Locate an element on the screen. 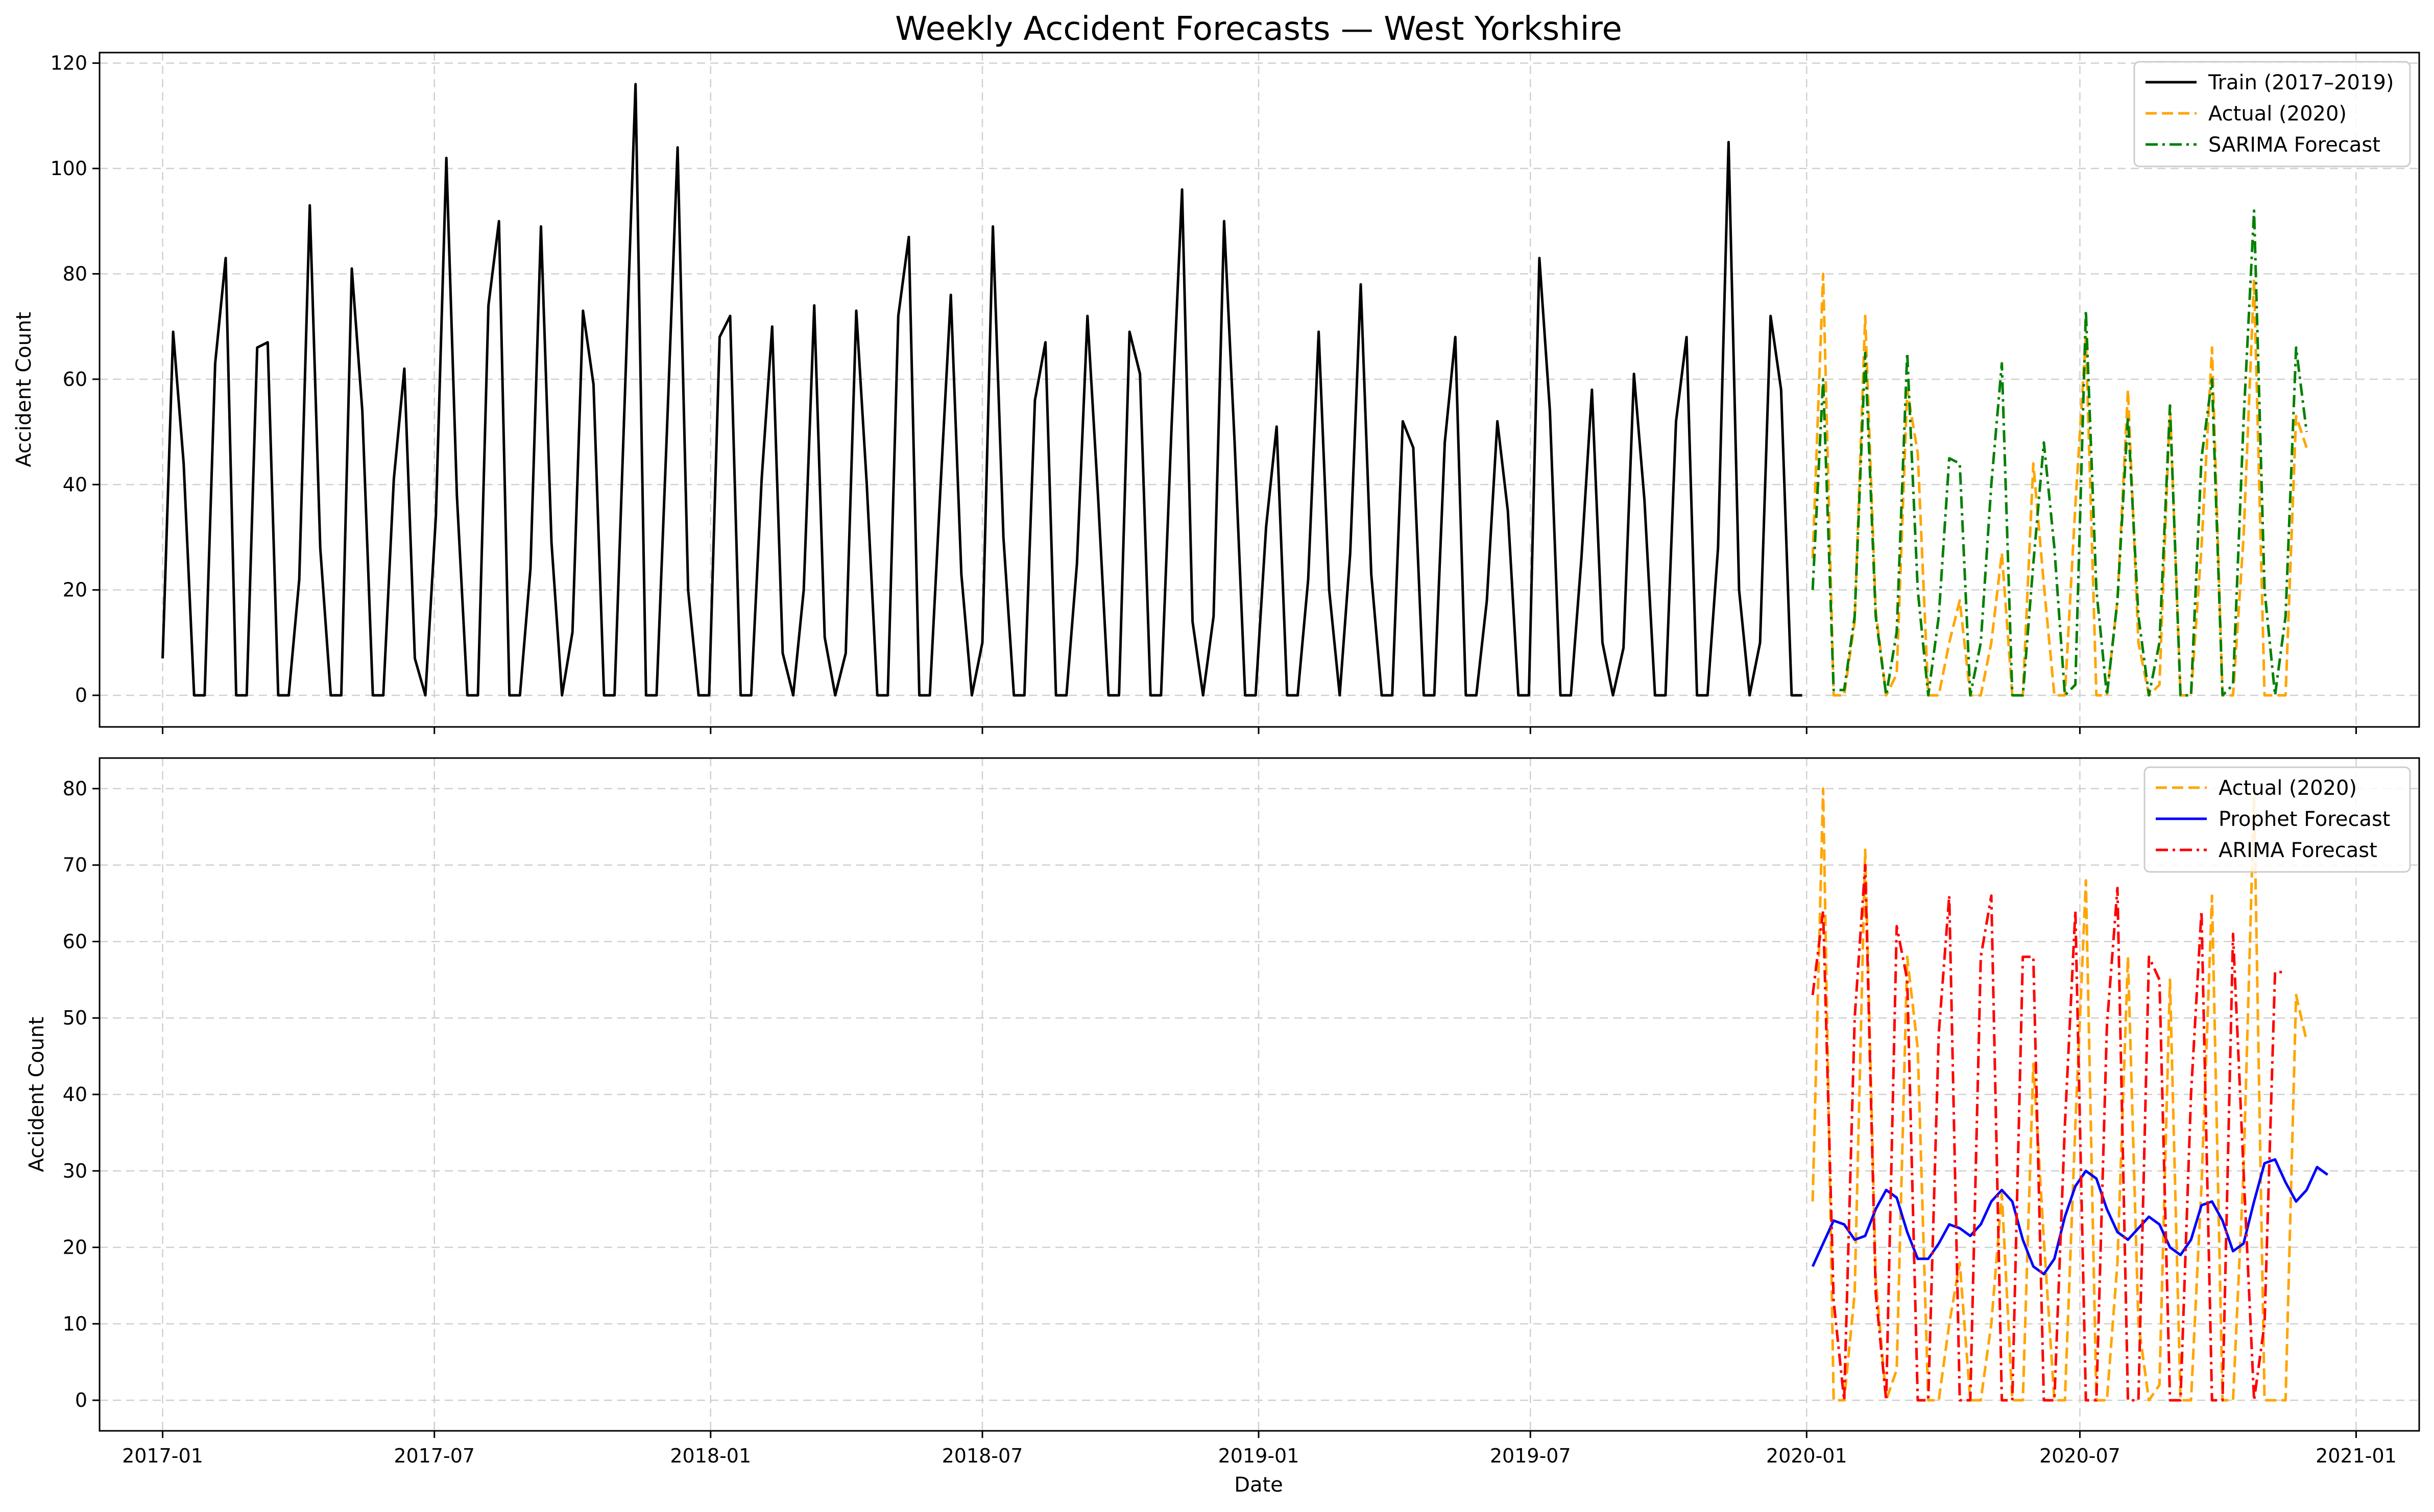  x-tick-label: 2017-07 is located at coordinates (434, 1456).